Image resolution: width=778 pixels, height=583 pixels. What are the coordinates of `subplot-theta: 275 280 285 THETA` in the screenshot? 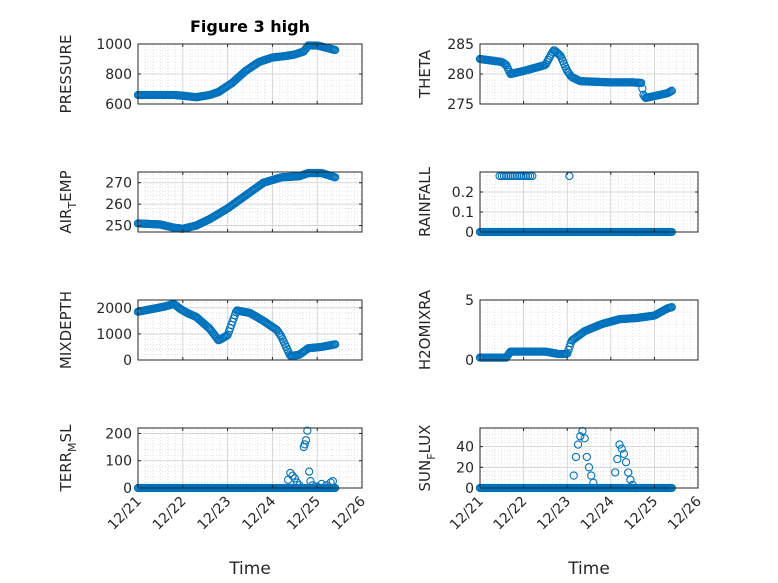 It's located at (557, 75).